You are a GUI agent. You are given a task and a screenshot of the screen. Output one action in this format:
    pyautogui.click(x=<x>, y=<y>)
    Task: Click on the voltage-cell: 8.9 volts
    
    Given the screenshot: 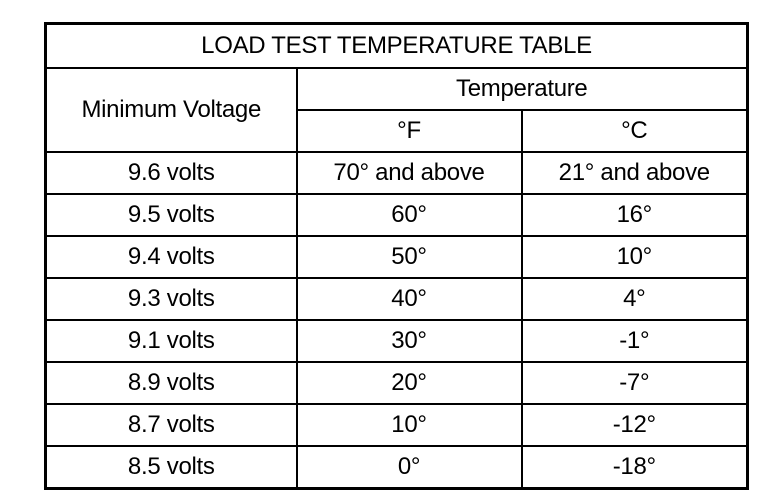 What is the action you would take?
    pyautogui.click(x=171, y=383)
    